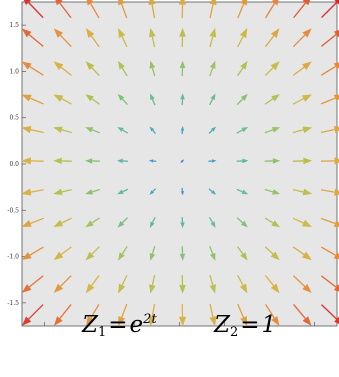 The image size is (339, 377). Describe the element at coordinates (269, 325) in the screenshot. I see `z2-value: 1` at that location.